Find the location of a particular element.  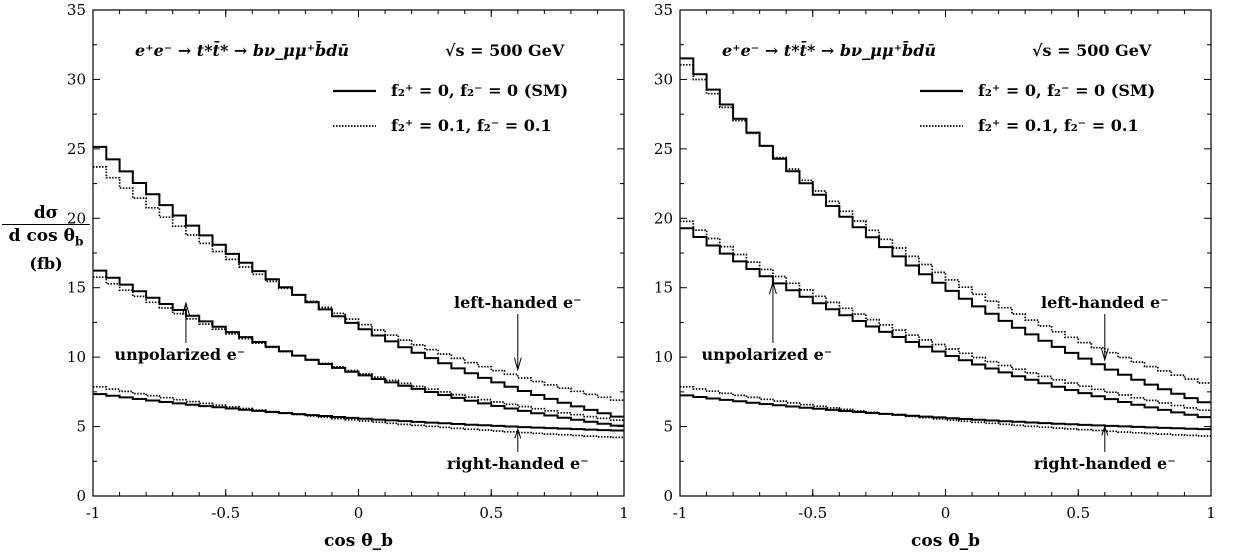

y-axis-label-denominator: d cos θb is located at coordinates (46, 236).